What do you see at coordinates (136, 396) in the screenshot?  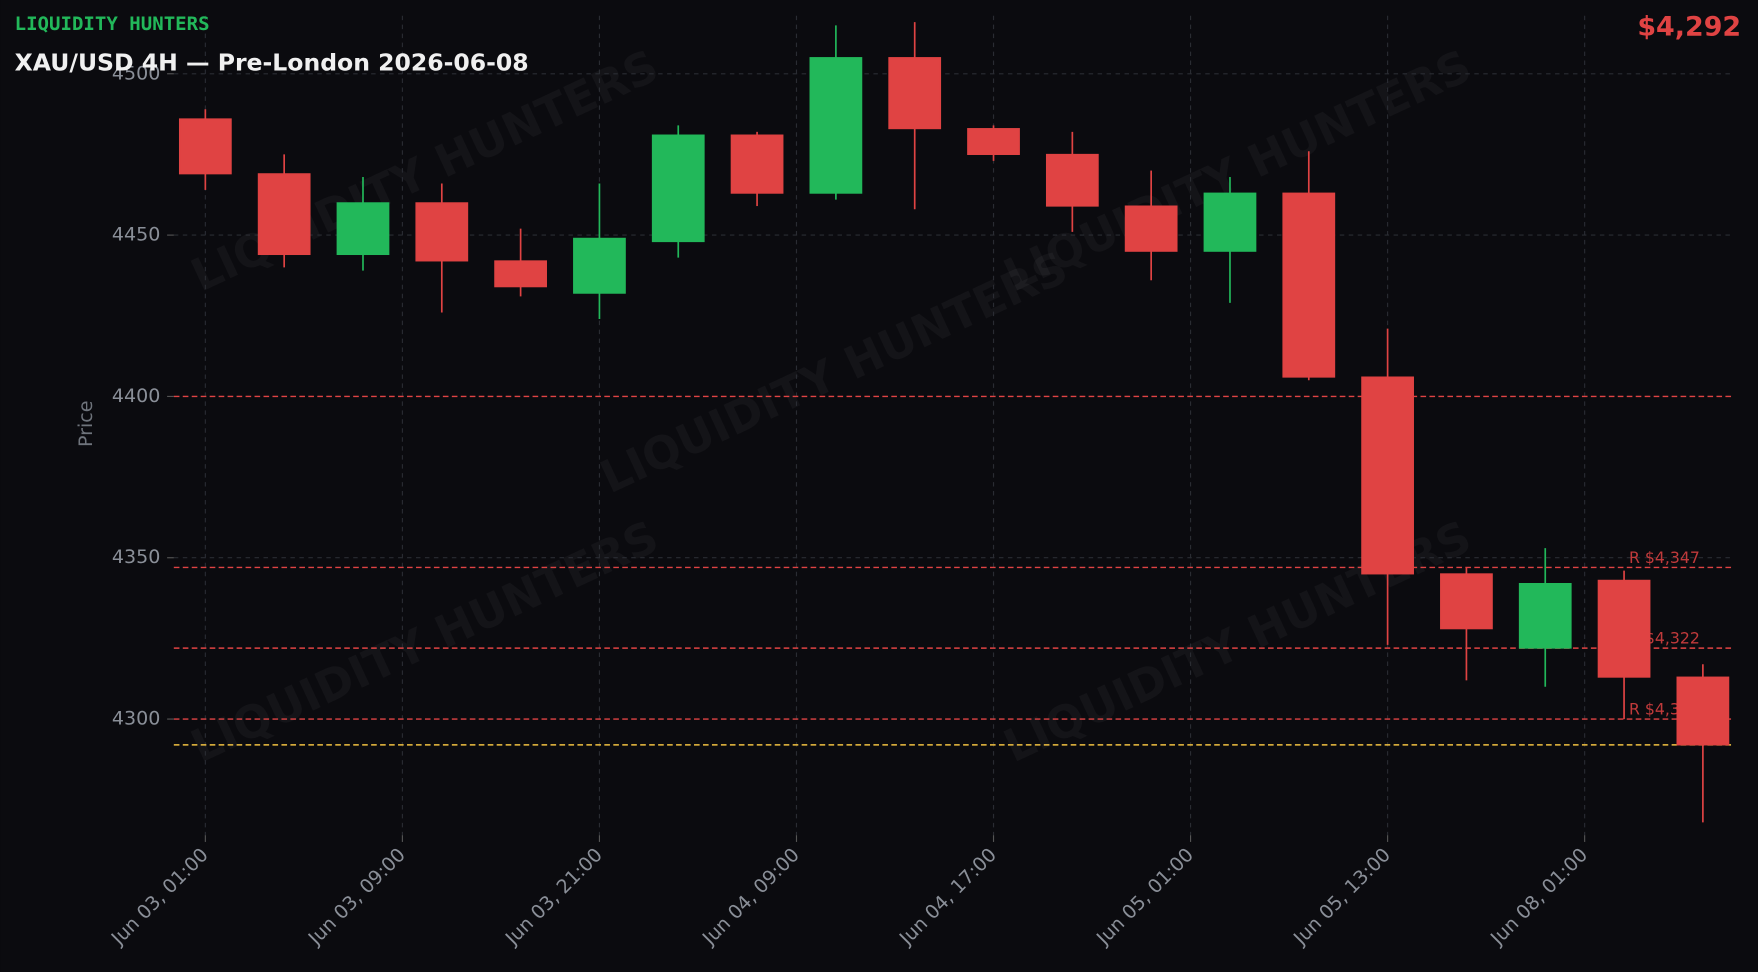 I see `y-tick-label: 4400` at bounding box center [136, 396].